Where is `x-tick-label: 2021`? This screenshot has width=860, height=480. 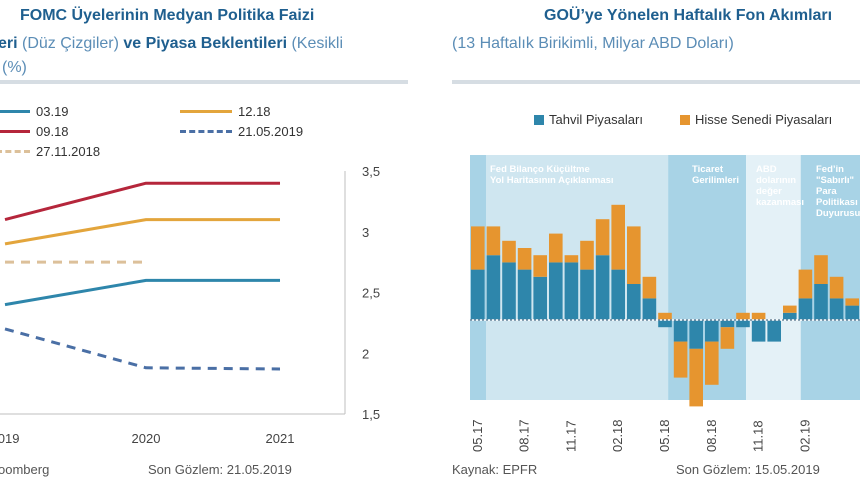
x-tick-label: 2021 is located at coordinates (280, 438).